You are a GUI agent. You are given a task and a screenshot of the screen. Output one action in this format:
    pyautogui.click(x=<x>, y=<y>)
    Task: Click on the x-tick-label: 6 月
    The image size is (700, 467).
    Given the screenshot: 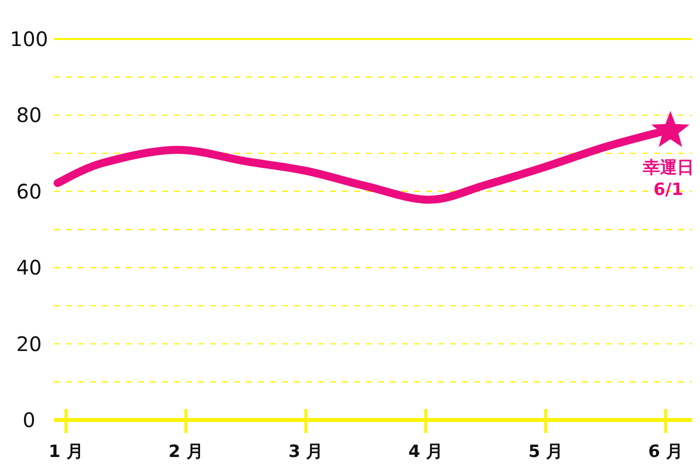 What is the action you would take?
    pyautogui.click(x=665, y=452)
    